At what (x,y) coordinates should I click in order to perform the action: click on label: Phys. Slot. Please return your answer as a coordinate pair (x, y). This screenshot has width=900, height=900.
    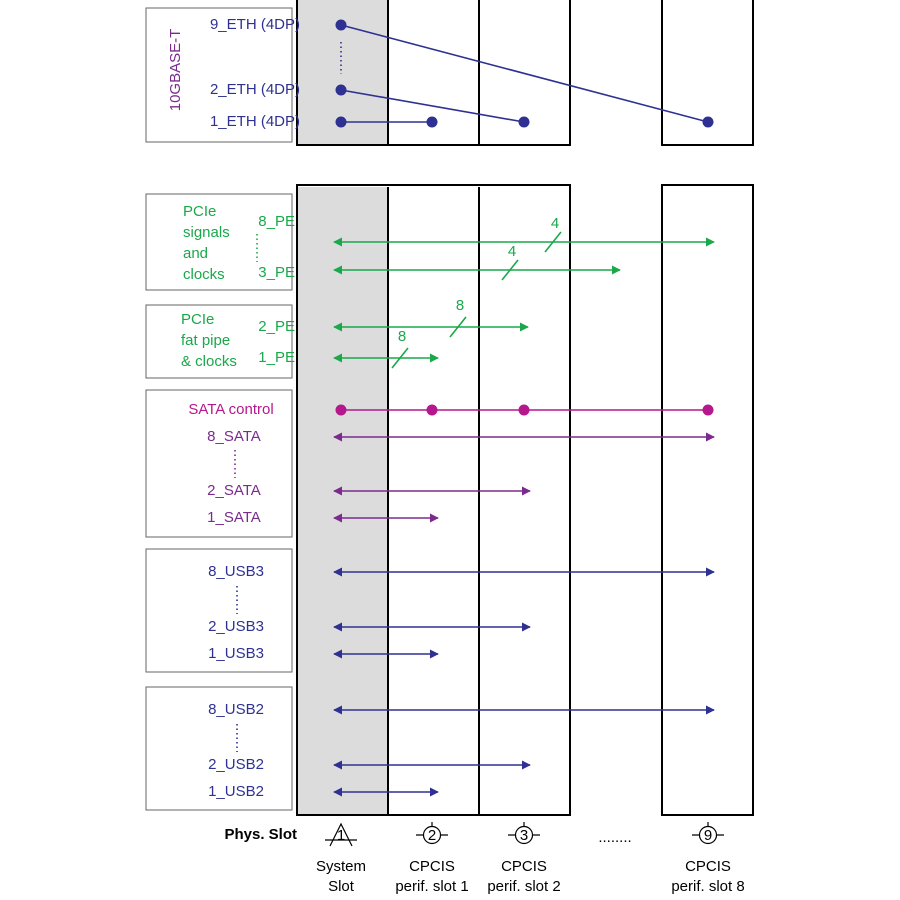
    Looking at the image, I should click on (260, 834).